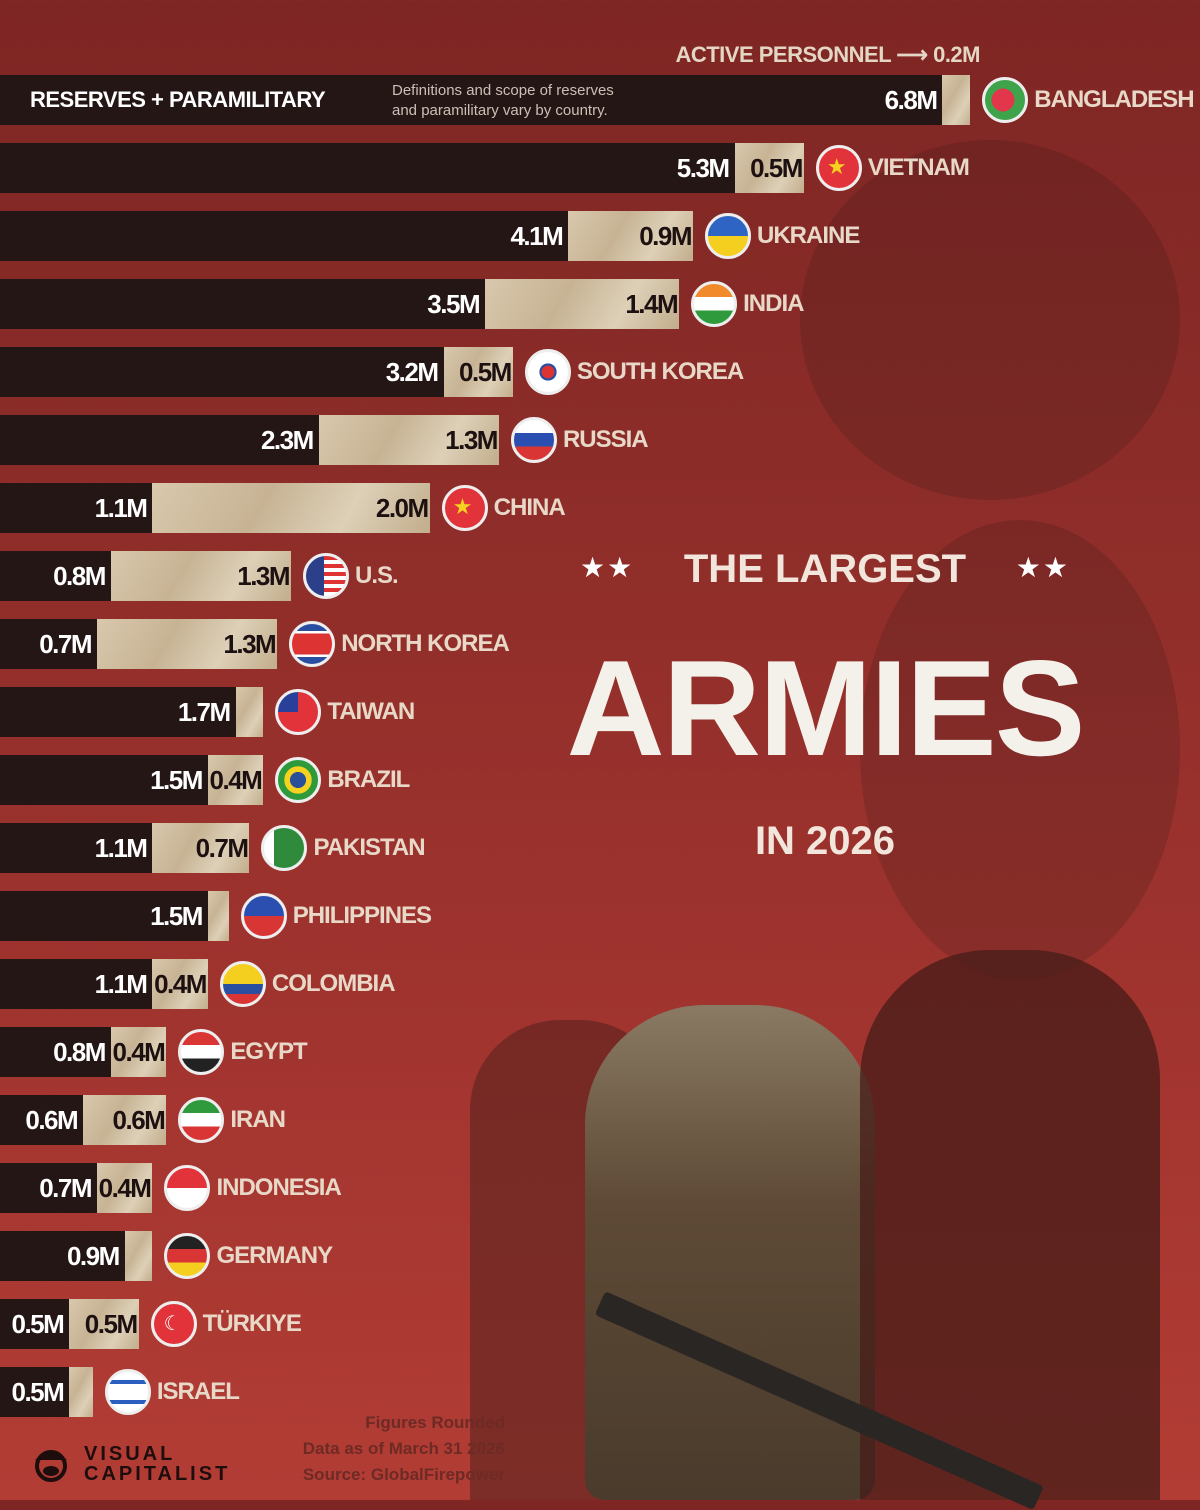 The image size is (1200, 1510). I want to click on value-label-reserves: 5.3M, so click(703, 168).